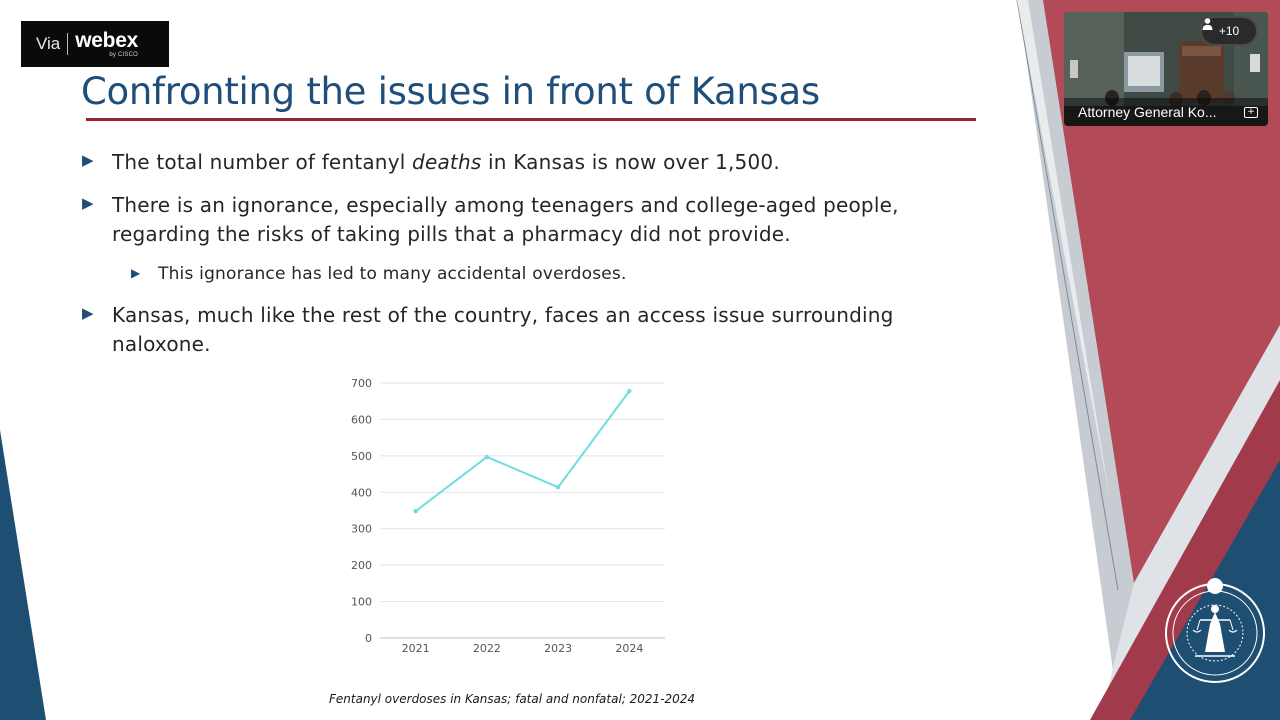 This screenshot has height=720, width=1280. Describe the element at coordinates (487, 457) in the screenshot. I see `data-point-2022` at that location.